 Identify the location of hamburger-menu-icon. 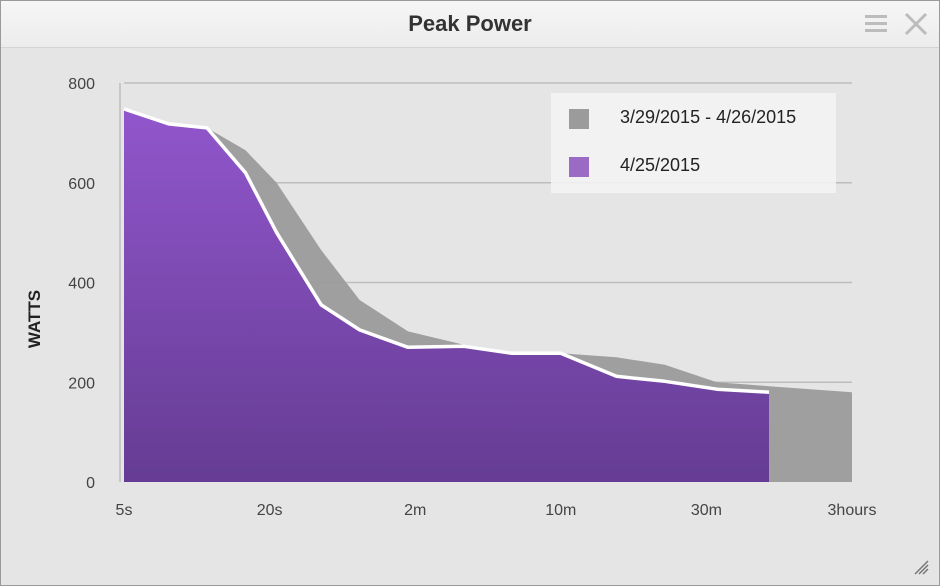
(876, 24).